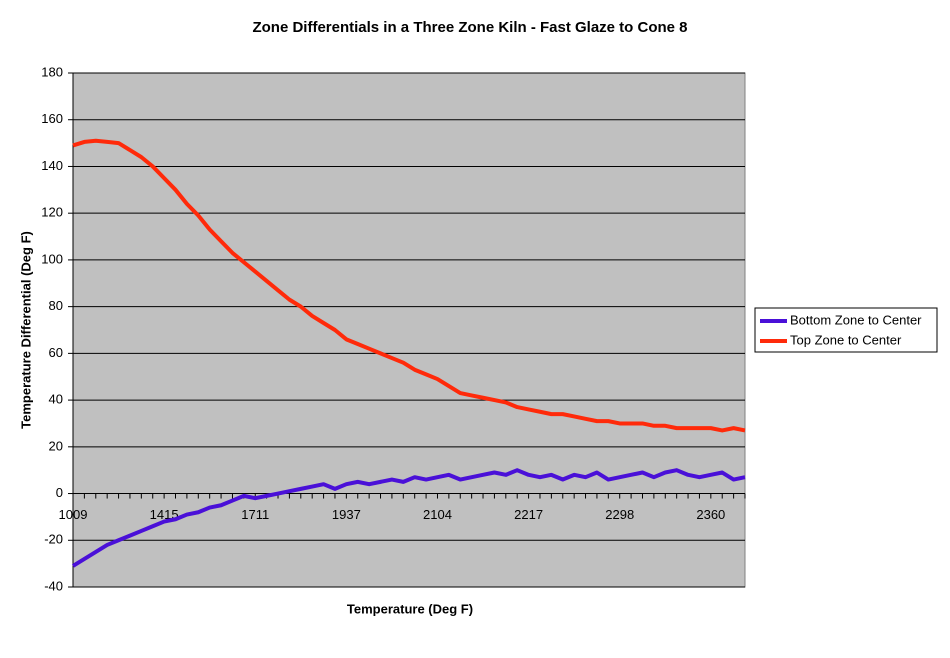 Image resolution: width=950 pixels, height=658 pixels. What do you see at coordinates (255, 514) in the screenshot?
I see `x-tick-label: 1711` at bounding box center [255, 514].